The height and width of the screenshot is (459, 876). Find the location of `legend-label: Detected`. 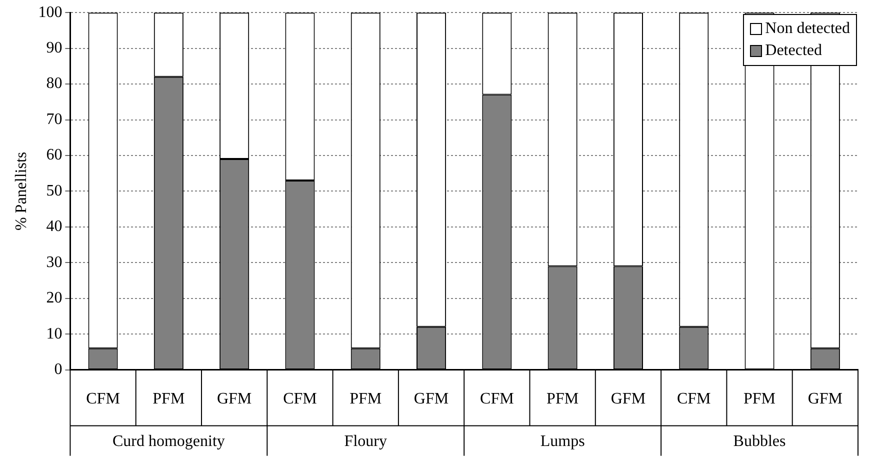

legend-label: Detected is located at coordinates (793, 51).